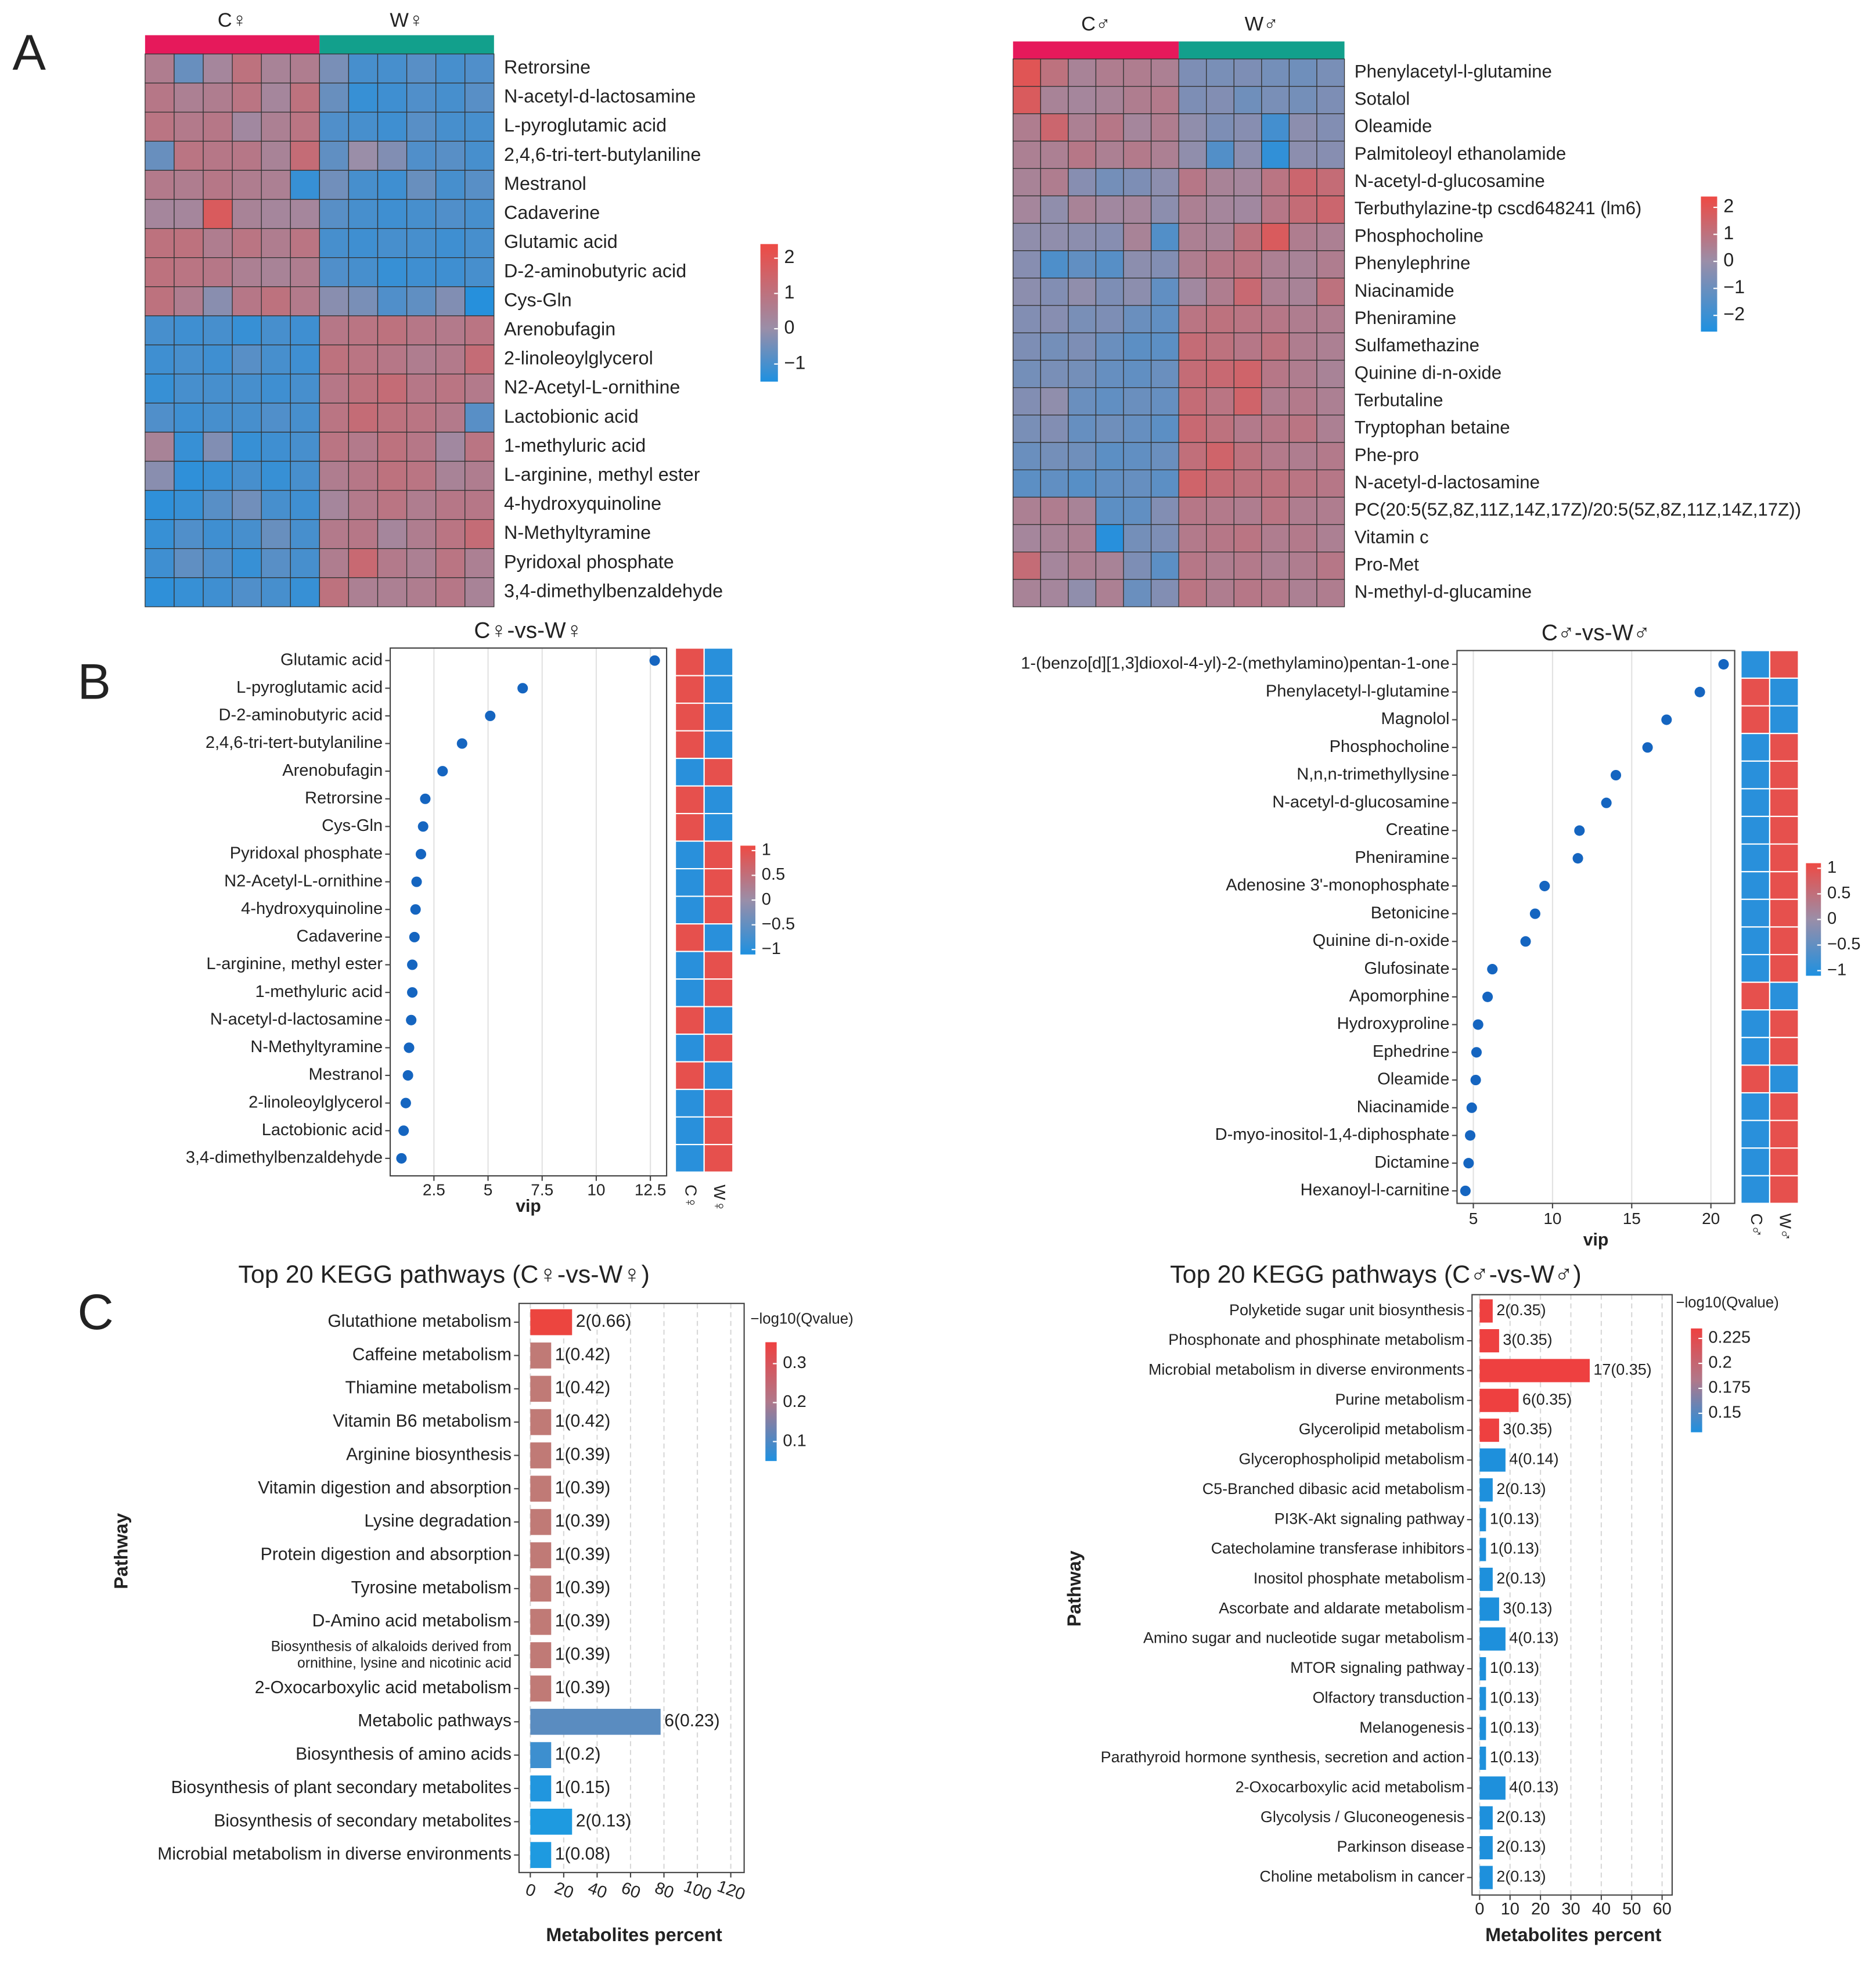 The height and width of the screenshot is (1969, 1876). Describe the element at coordinates (773, 874) in the screenshot. I see `legend-tick-label: 0.5` at that location.